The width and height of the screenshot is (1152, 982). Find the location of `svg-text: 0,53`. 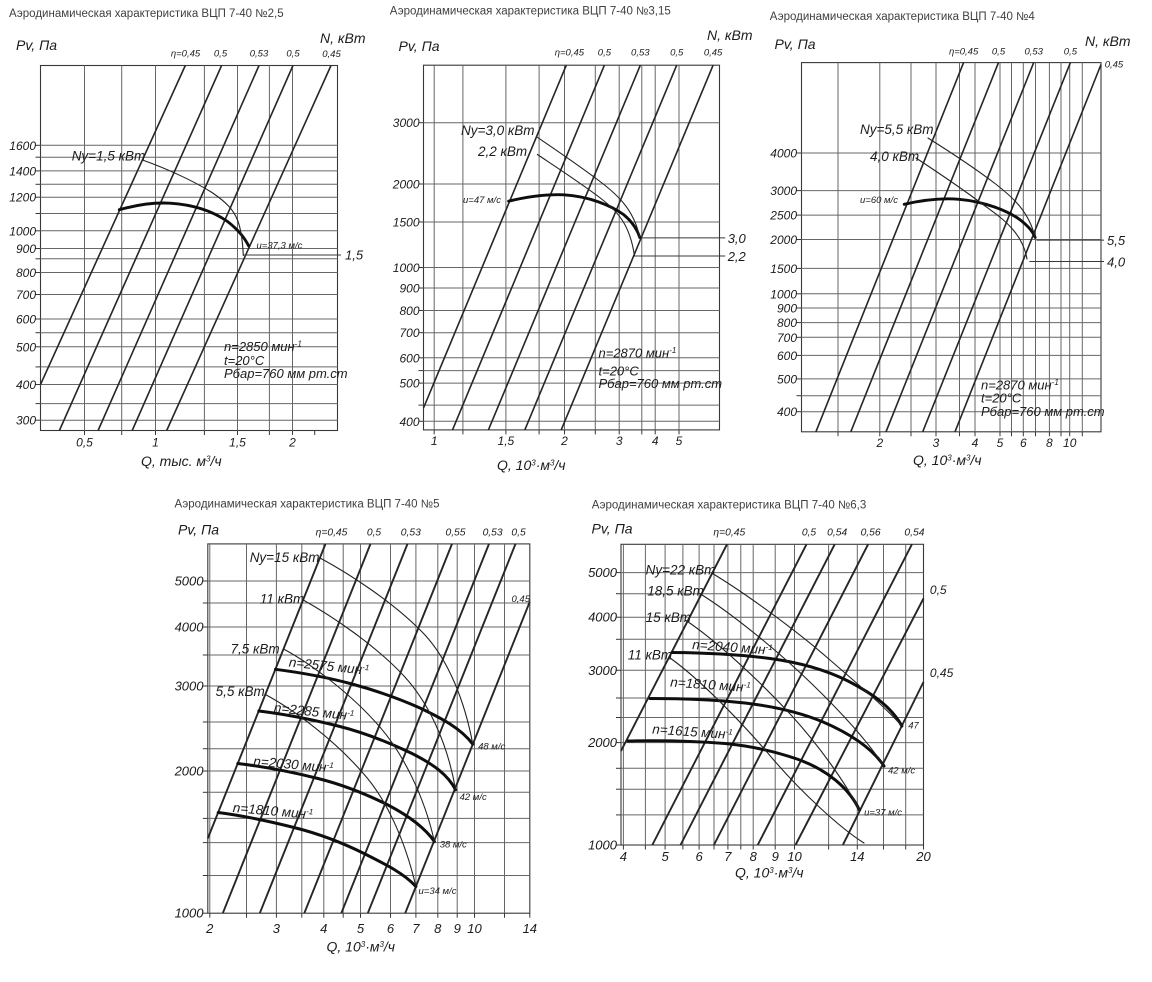

svg-text: 0,53 is located at coordinates (493, 533).